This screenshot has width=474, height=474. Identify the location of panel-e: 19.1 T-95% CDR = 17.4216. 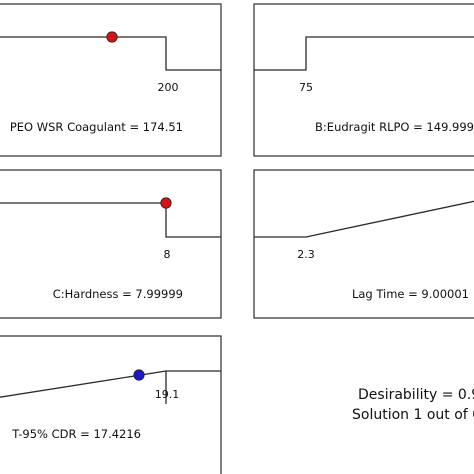
(111, 404).